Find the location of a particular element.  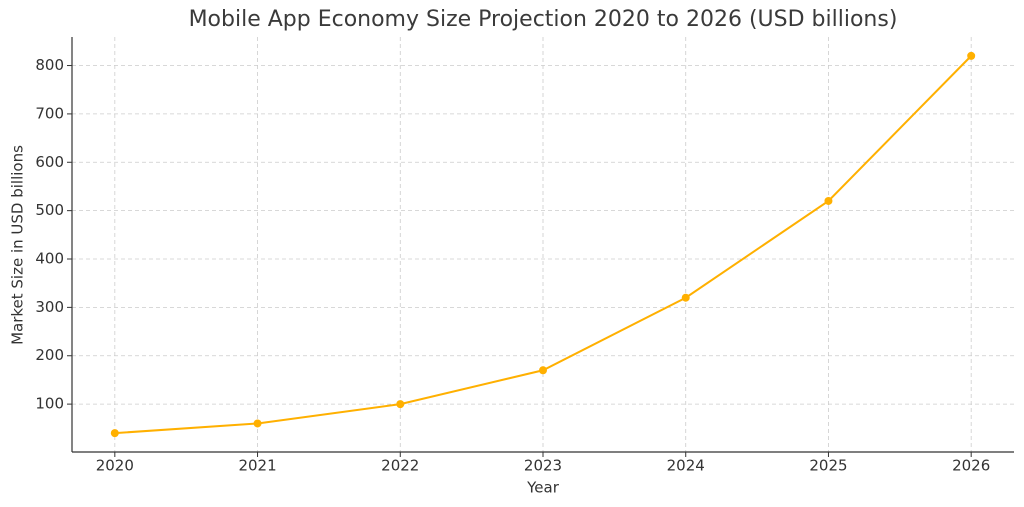

x-tick-label: 2024 is located at coordinates (686, 466).